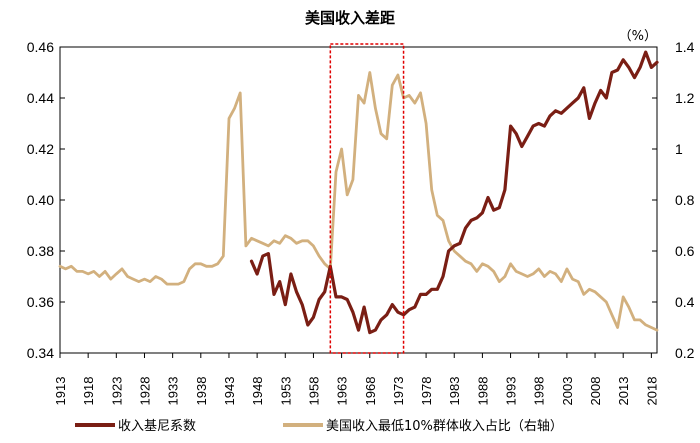 This screenshot has width=700, height=443. I want to click on right-tick-label: 1.2, so click(685, 98).